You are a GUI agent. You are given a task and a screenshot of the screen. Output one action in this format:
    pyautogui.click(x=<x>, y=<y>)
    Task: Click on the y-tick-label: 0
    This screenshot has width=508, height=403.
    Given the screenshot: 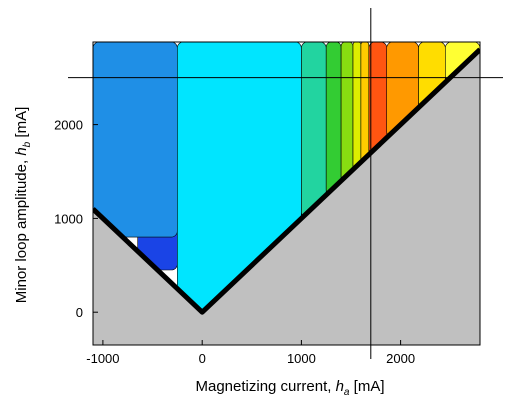 What is the action you would take?
    pyautogui.click(x=79, y=312)
    